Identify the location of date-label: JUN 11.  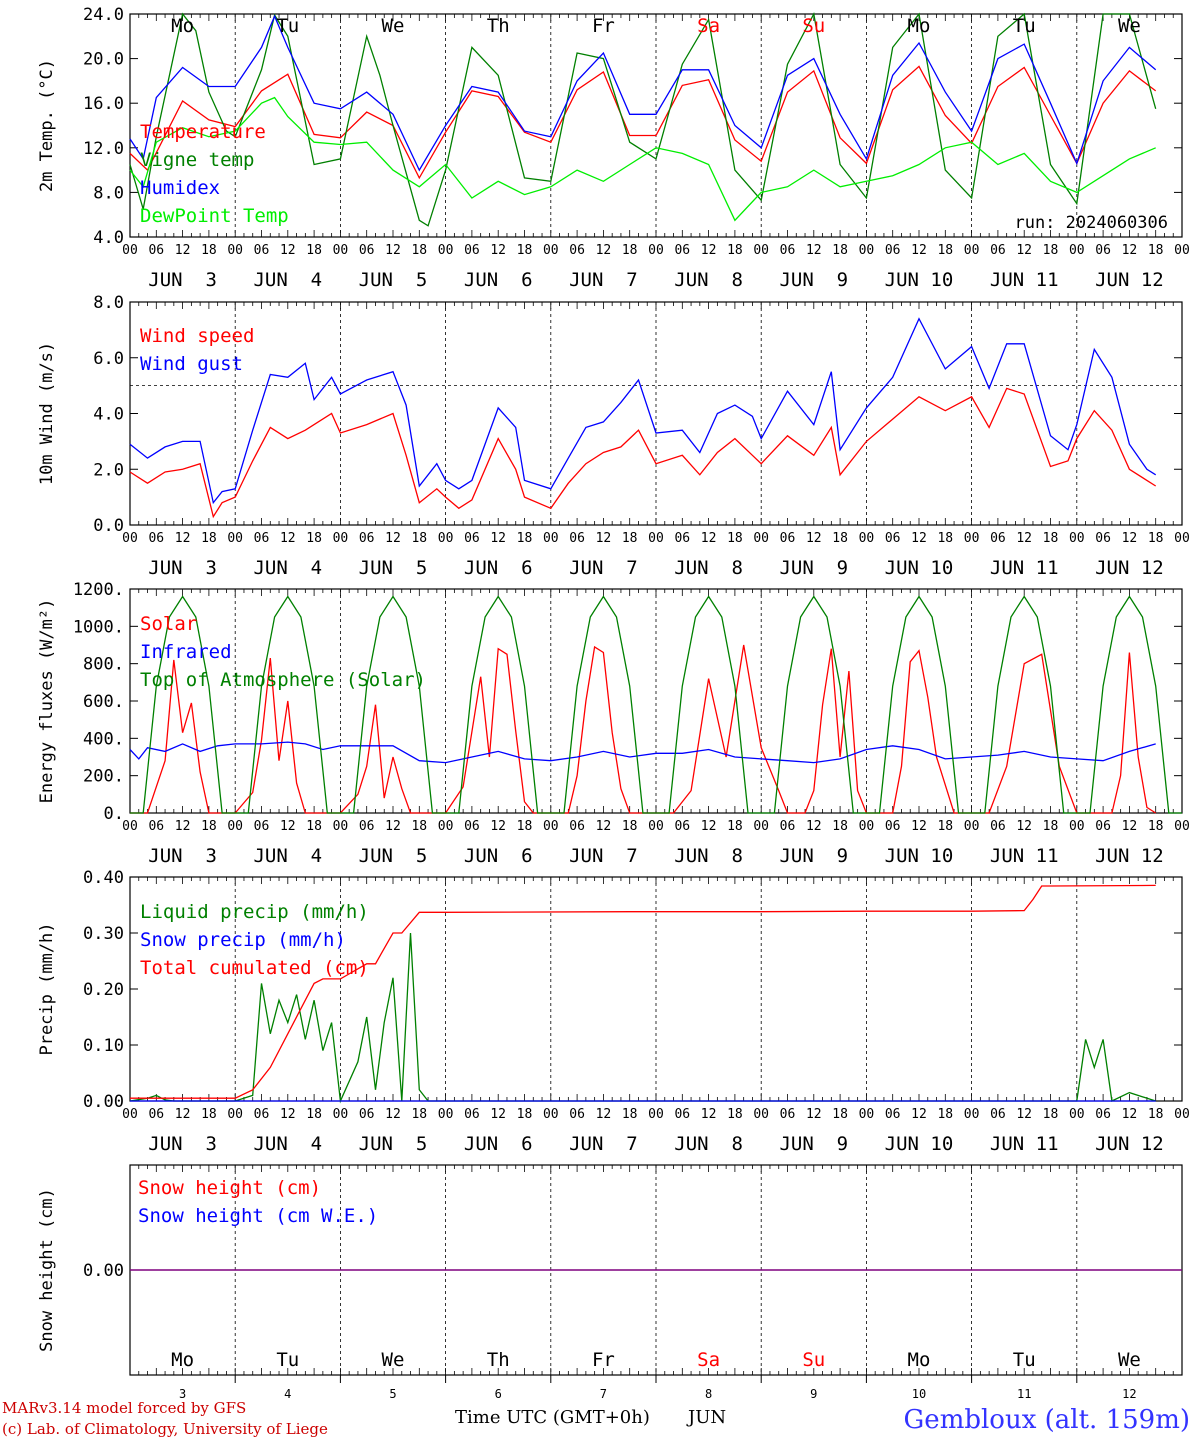
(1024, 856).